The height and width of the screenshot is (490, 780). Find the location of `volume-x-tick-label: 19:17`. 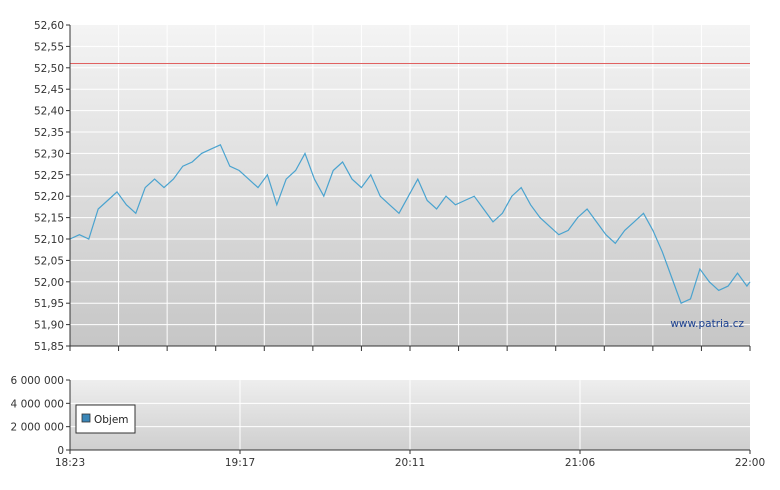

volume-x-tick-label: 19:17 is located at coordinates (240, 463).